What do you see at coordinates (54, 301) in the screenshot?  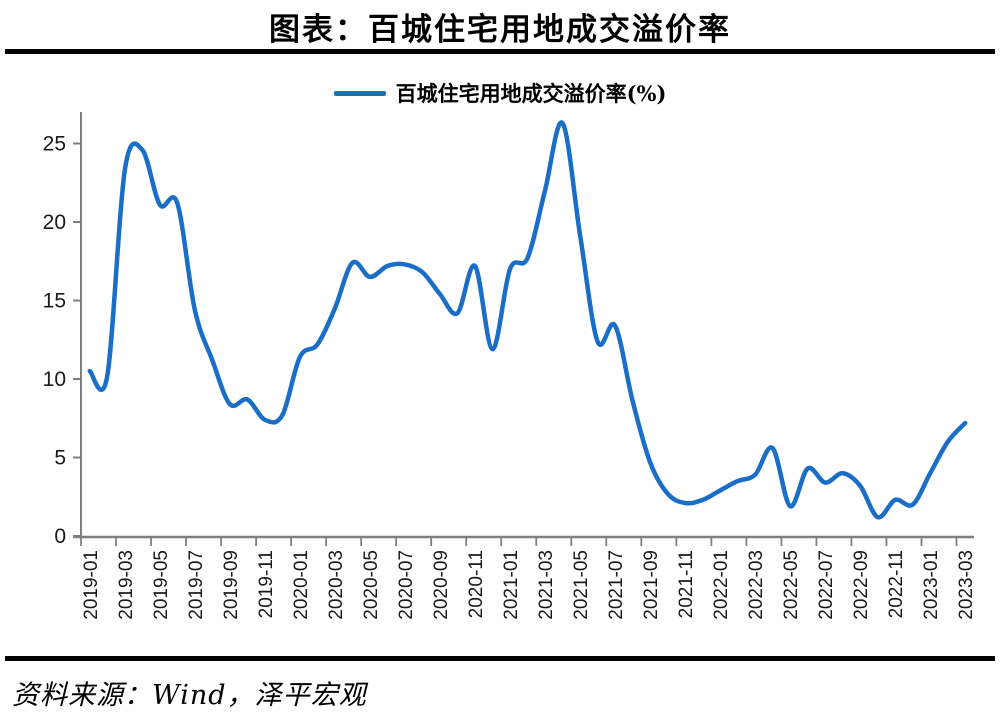 I see `y-tick-label: 15` at bounding box center [54, 301].